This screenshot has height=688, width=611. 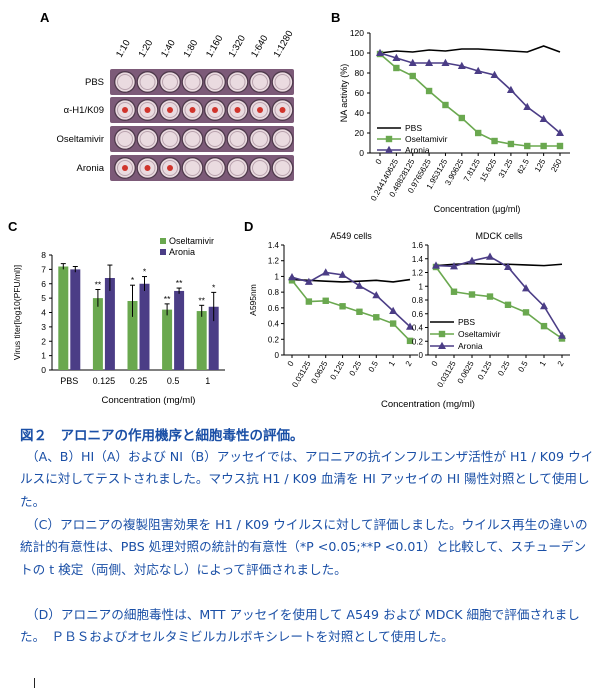 I want to click on y-tick-label: 2, so click(x=43, y=341).